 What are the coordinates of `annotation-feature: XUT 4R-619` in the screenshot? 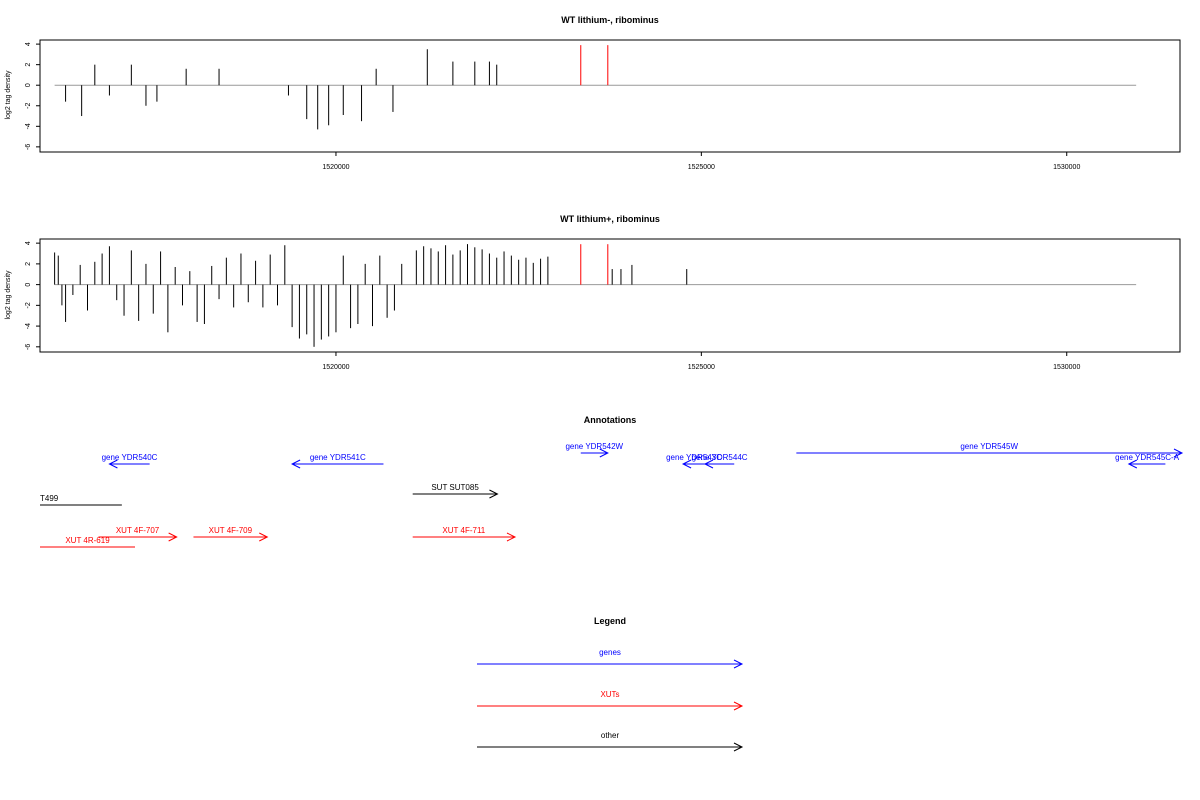 It's located at (87, 542).